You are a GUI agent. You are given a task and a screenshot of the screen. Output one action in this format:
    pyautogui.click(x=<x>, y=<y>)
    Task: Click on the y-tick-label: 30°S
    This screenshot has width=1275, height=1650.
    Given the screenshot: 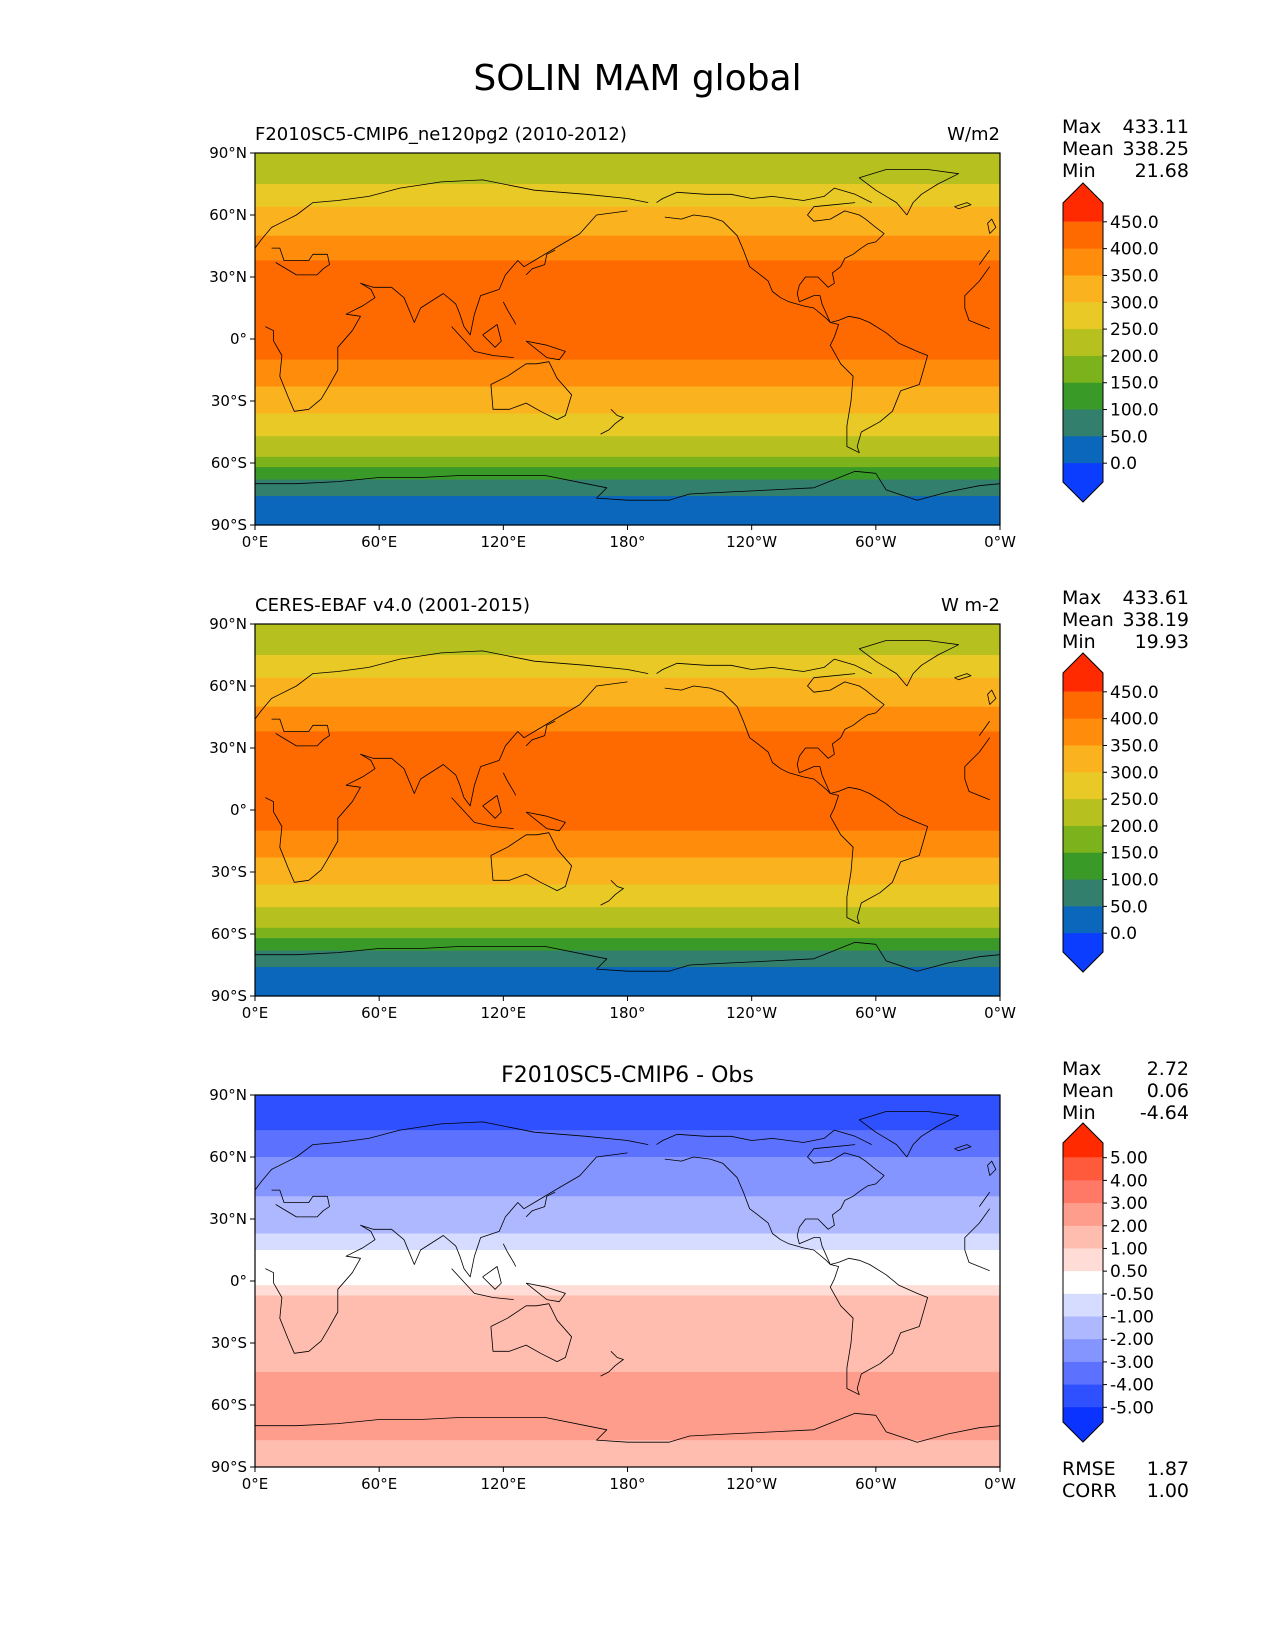 What is the action you would take?
    pyautogui.click(x=229, y=872)
    